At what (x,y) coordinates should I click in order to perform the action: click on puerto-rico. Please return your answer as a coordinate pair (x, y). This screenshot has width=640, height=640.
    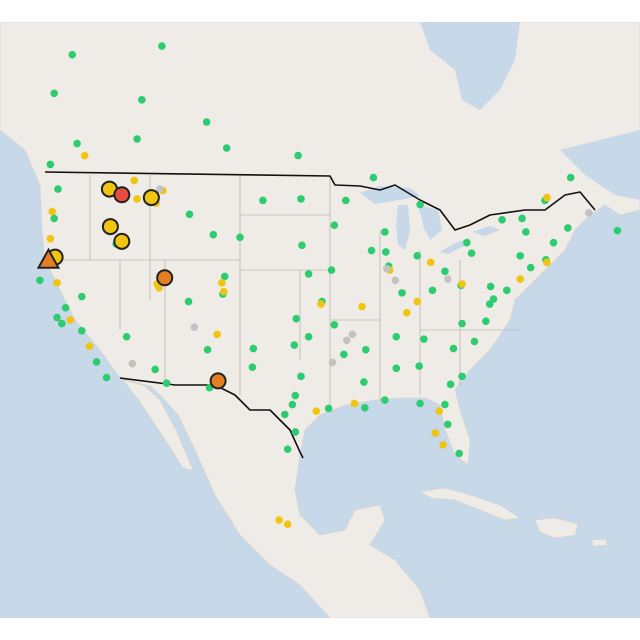
    Looking at the image, I should click on (599, 542).